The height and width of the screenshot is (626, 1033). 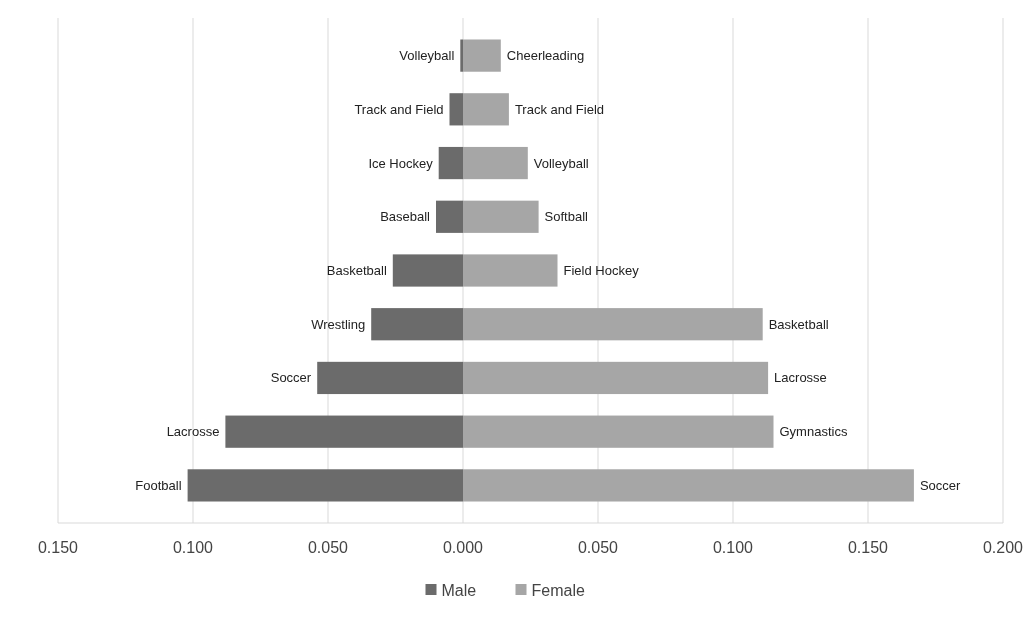 What do you see at coordinates (401, 163) in the screenshot?
I see `data-label: Ice Hockey` at bounding box center [401, 163].